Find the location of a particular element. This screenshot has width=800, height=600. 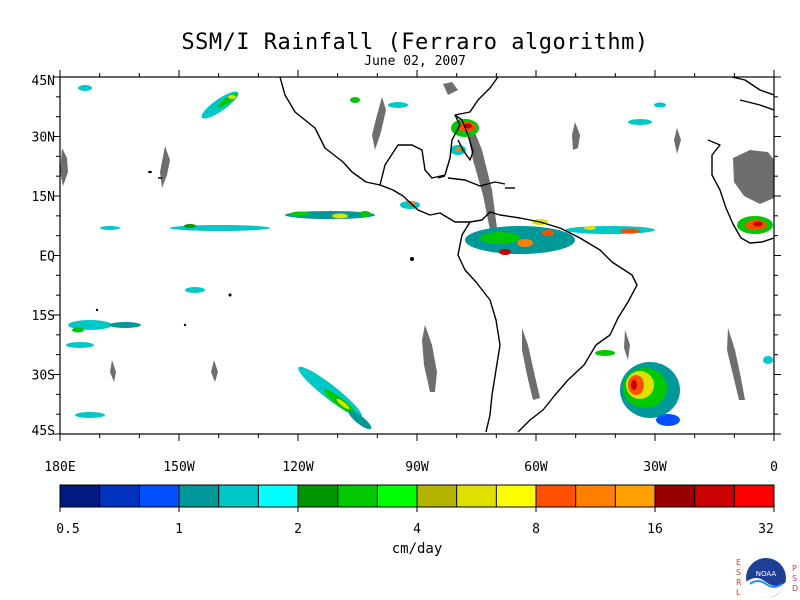

latitude-labels: 45N 30N 15N EQ 15S 30S 45S is located at coordinates (44, 256).